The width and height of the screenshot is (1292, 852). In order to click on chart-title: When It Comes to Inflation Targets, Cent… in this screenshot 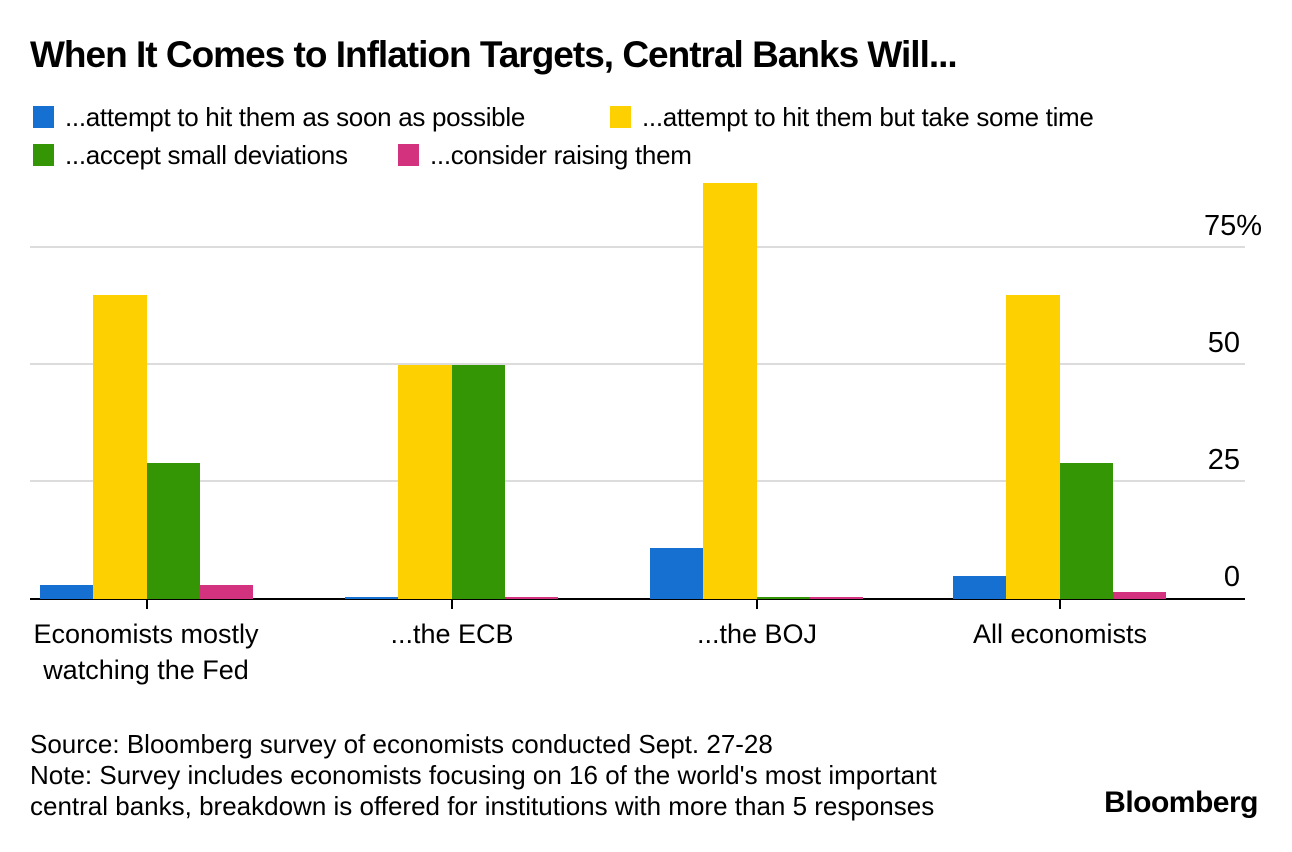, I will do `click(494, 54)`.